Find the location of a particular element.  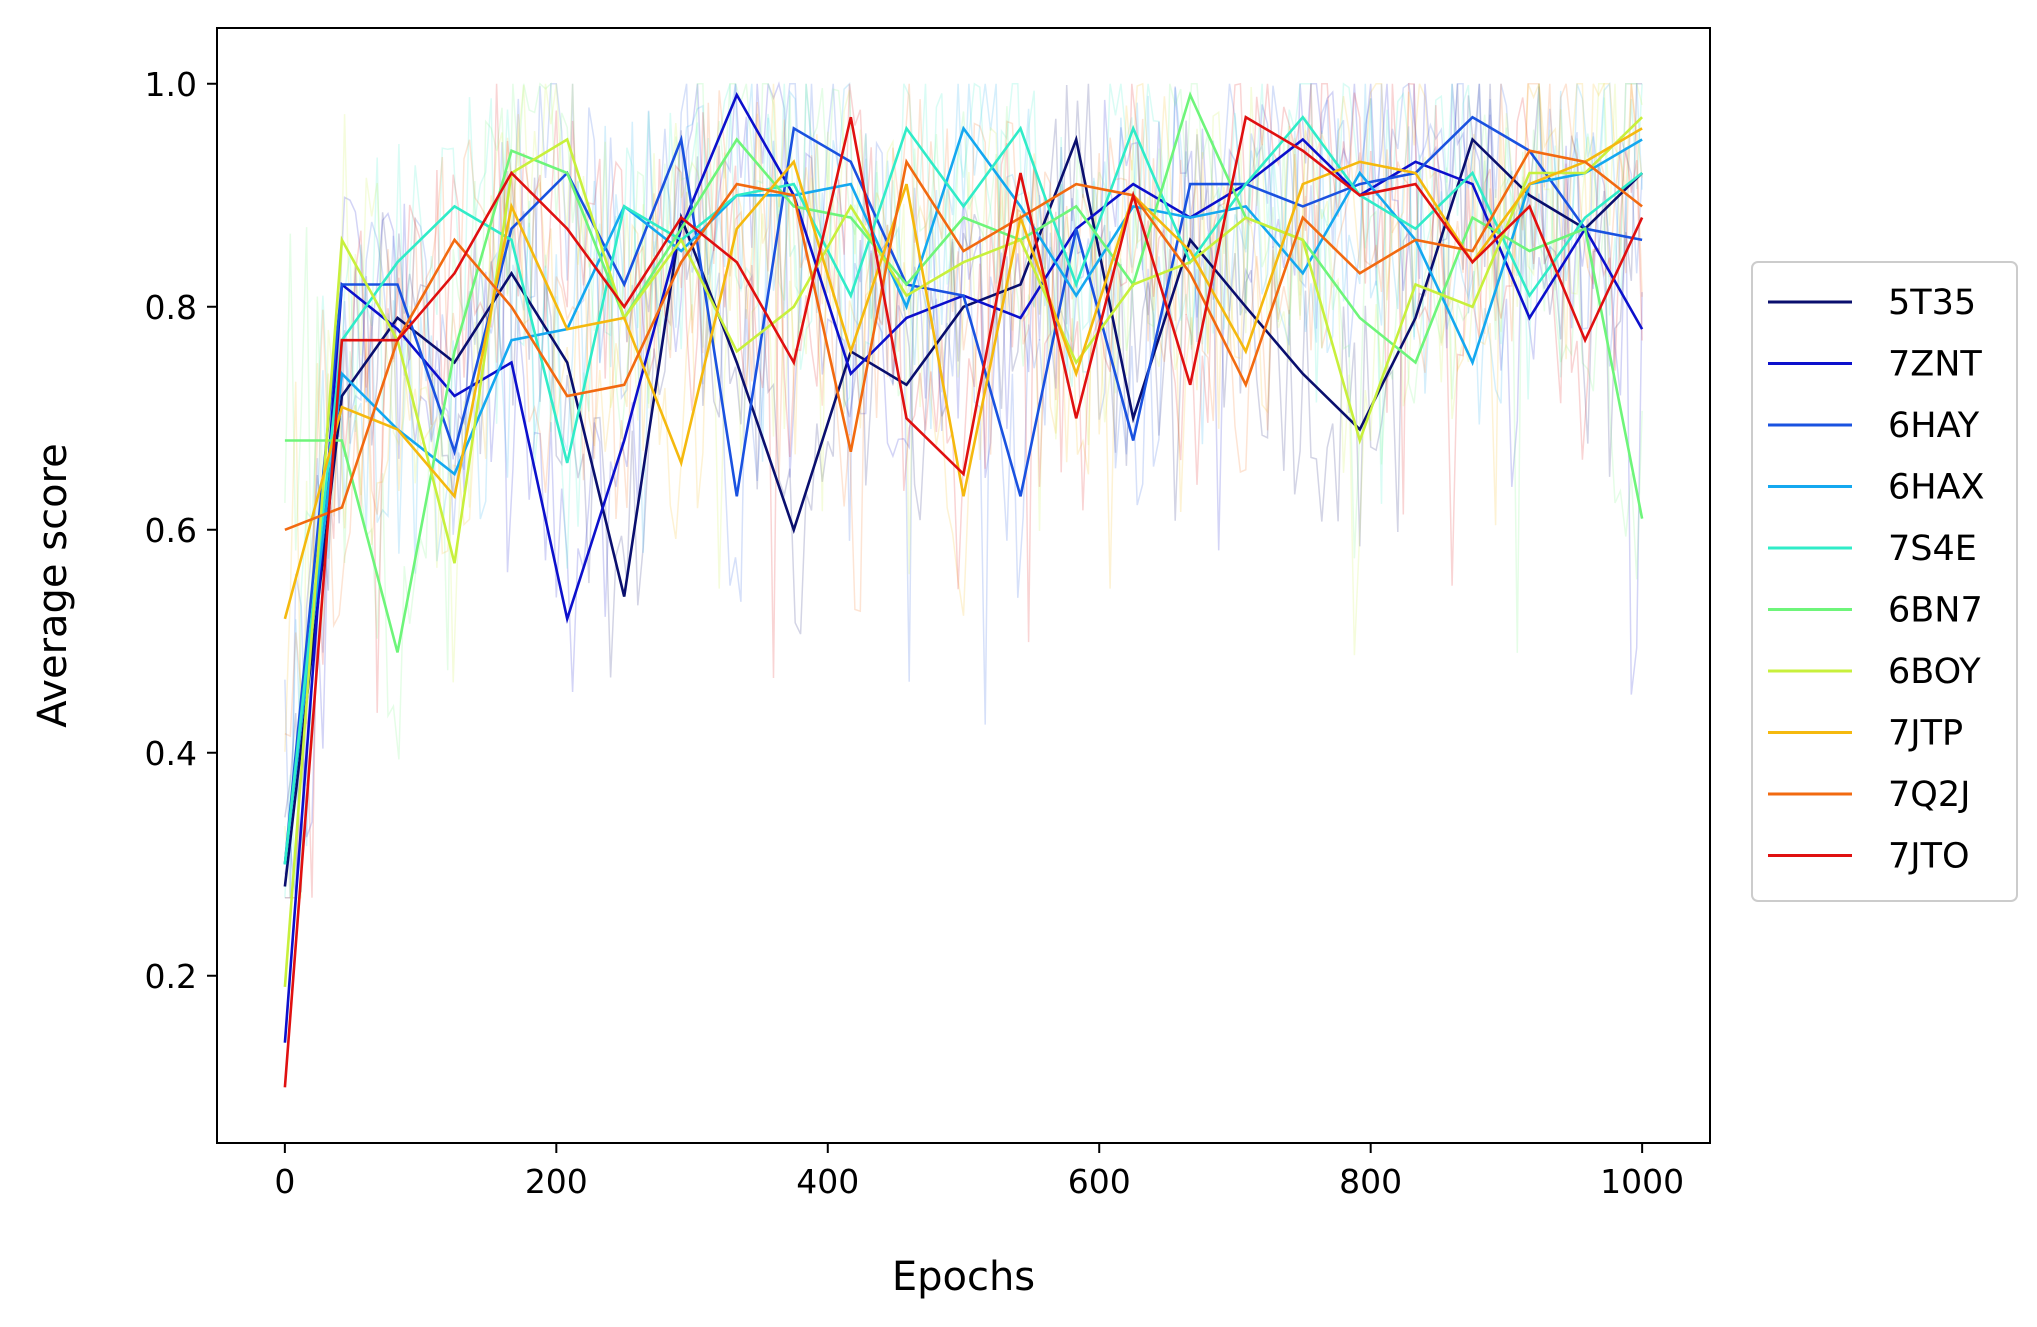

x-tick-label: 600 is located at coordinates (1099, 1181).